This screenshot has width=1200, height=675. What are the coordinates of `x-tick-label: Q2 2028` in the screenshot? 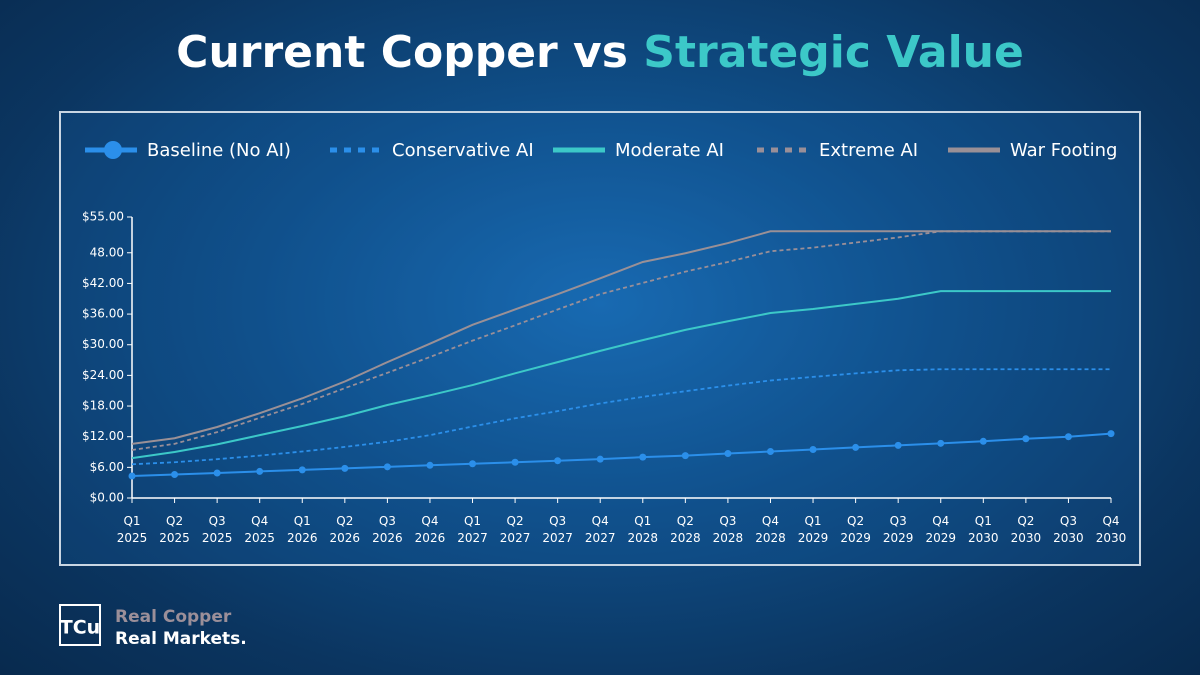 It's located at (685, 529).